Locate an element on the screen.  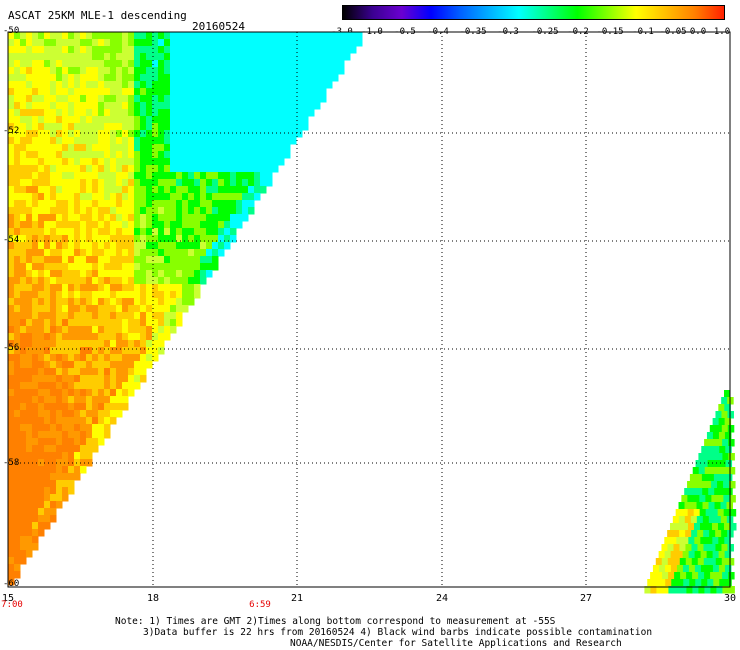
lat-label: -50 is located at coordinates (11, 31).